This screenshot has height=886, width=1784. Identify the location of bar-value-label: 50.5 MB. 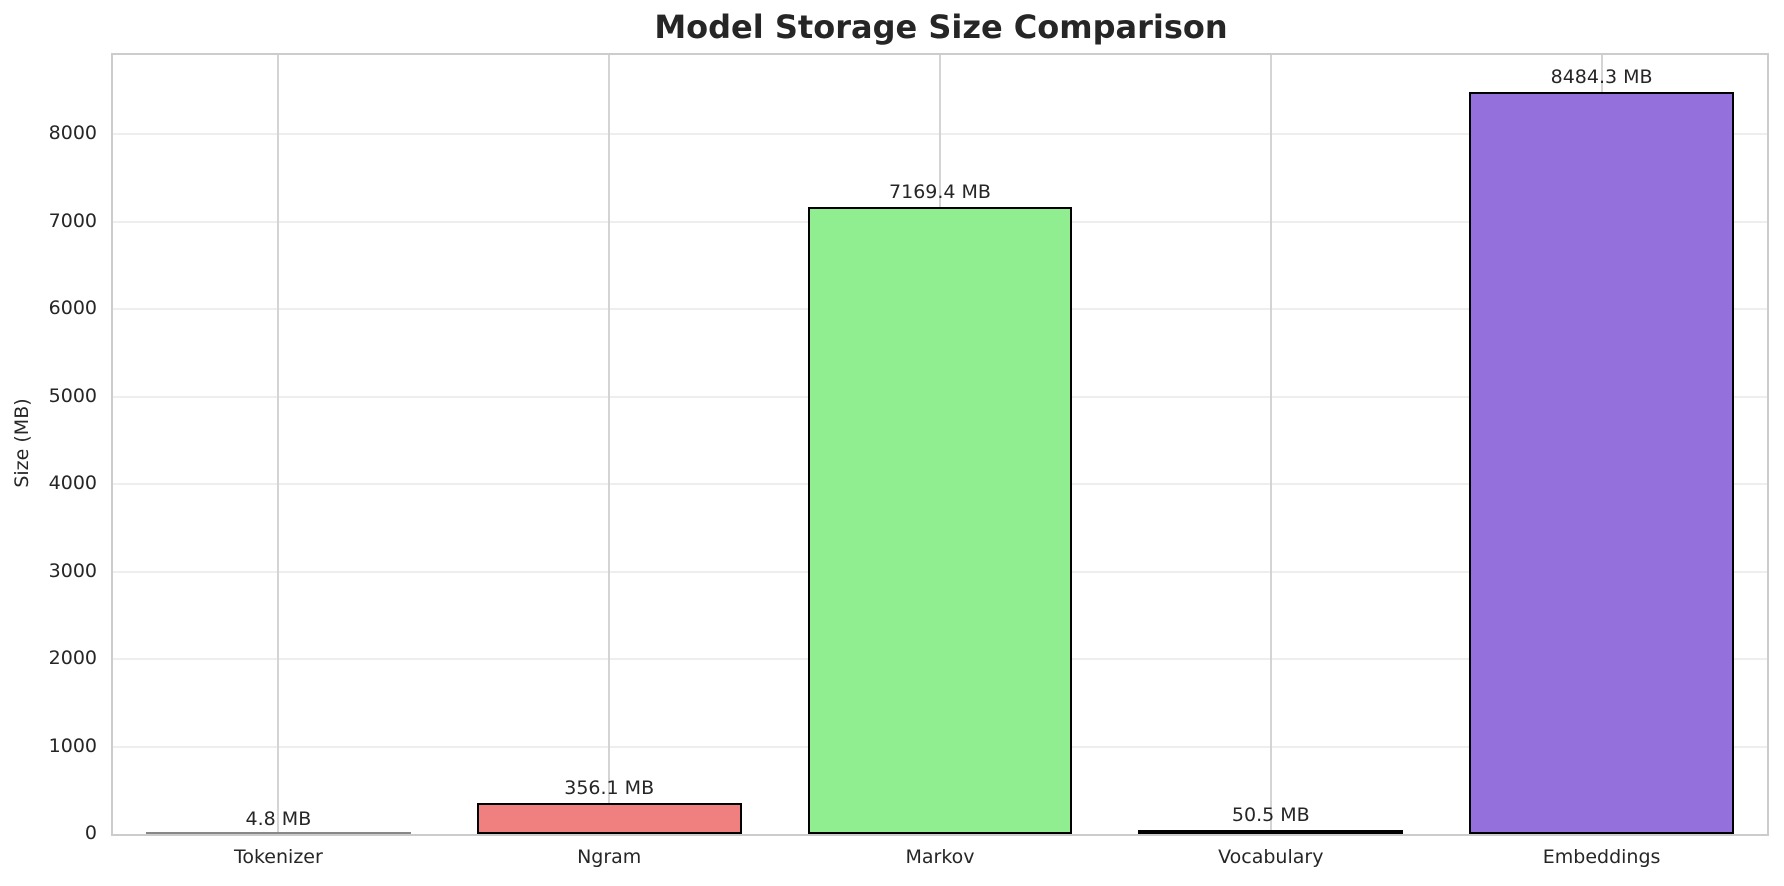
(1270, 814).